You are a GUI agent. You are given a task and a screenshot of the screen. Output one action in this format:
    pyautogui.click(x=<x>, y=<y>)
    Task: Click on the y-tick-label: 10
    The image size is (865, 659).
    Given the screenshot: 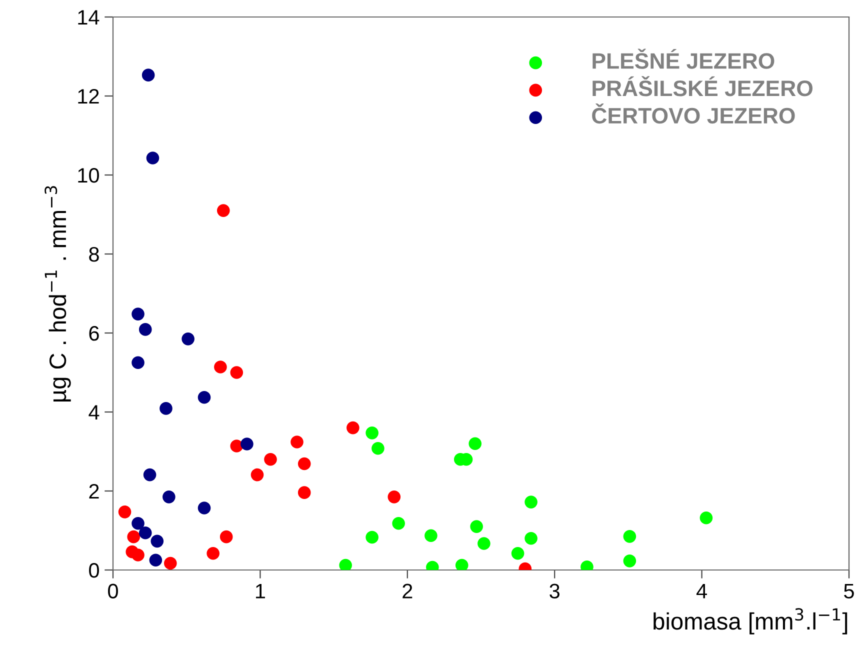 What is the action you would take?
    pyautogui.click(x=88, y=175)
    